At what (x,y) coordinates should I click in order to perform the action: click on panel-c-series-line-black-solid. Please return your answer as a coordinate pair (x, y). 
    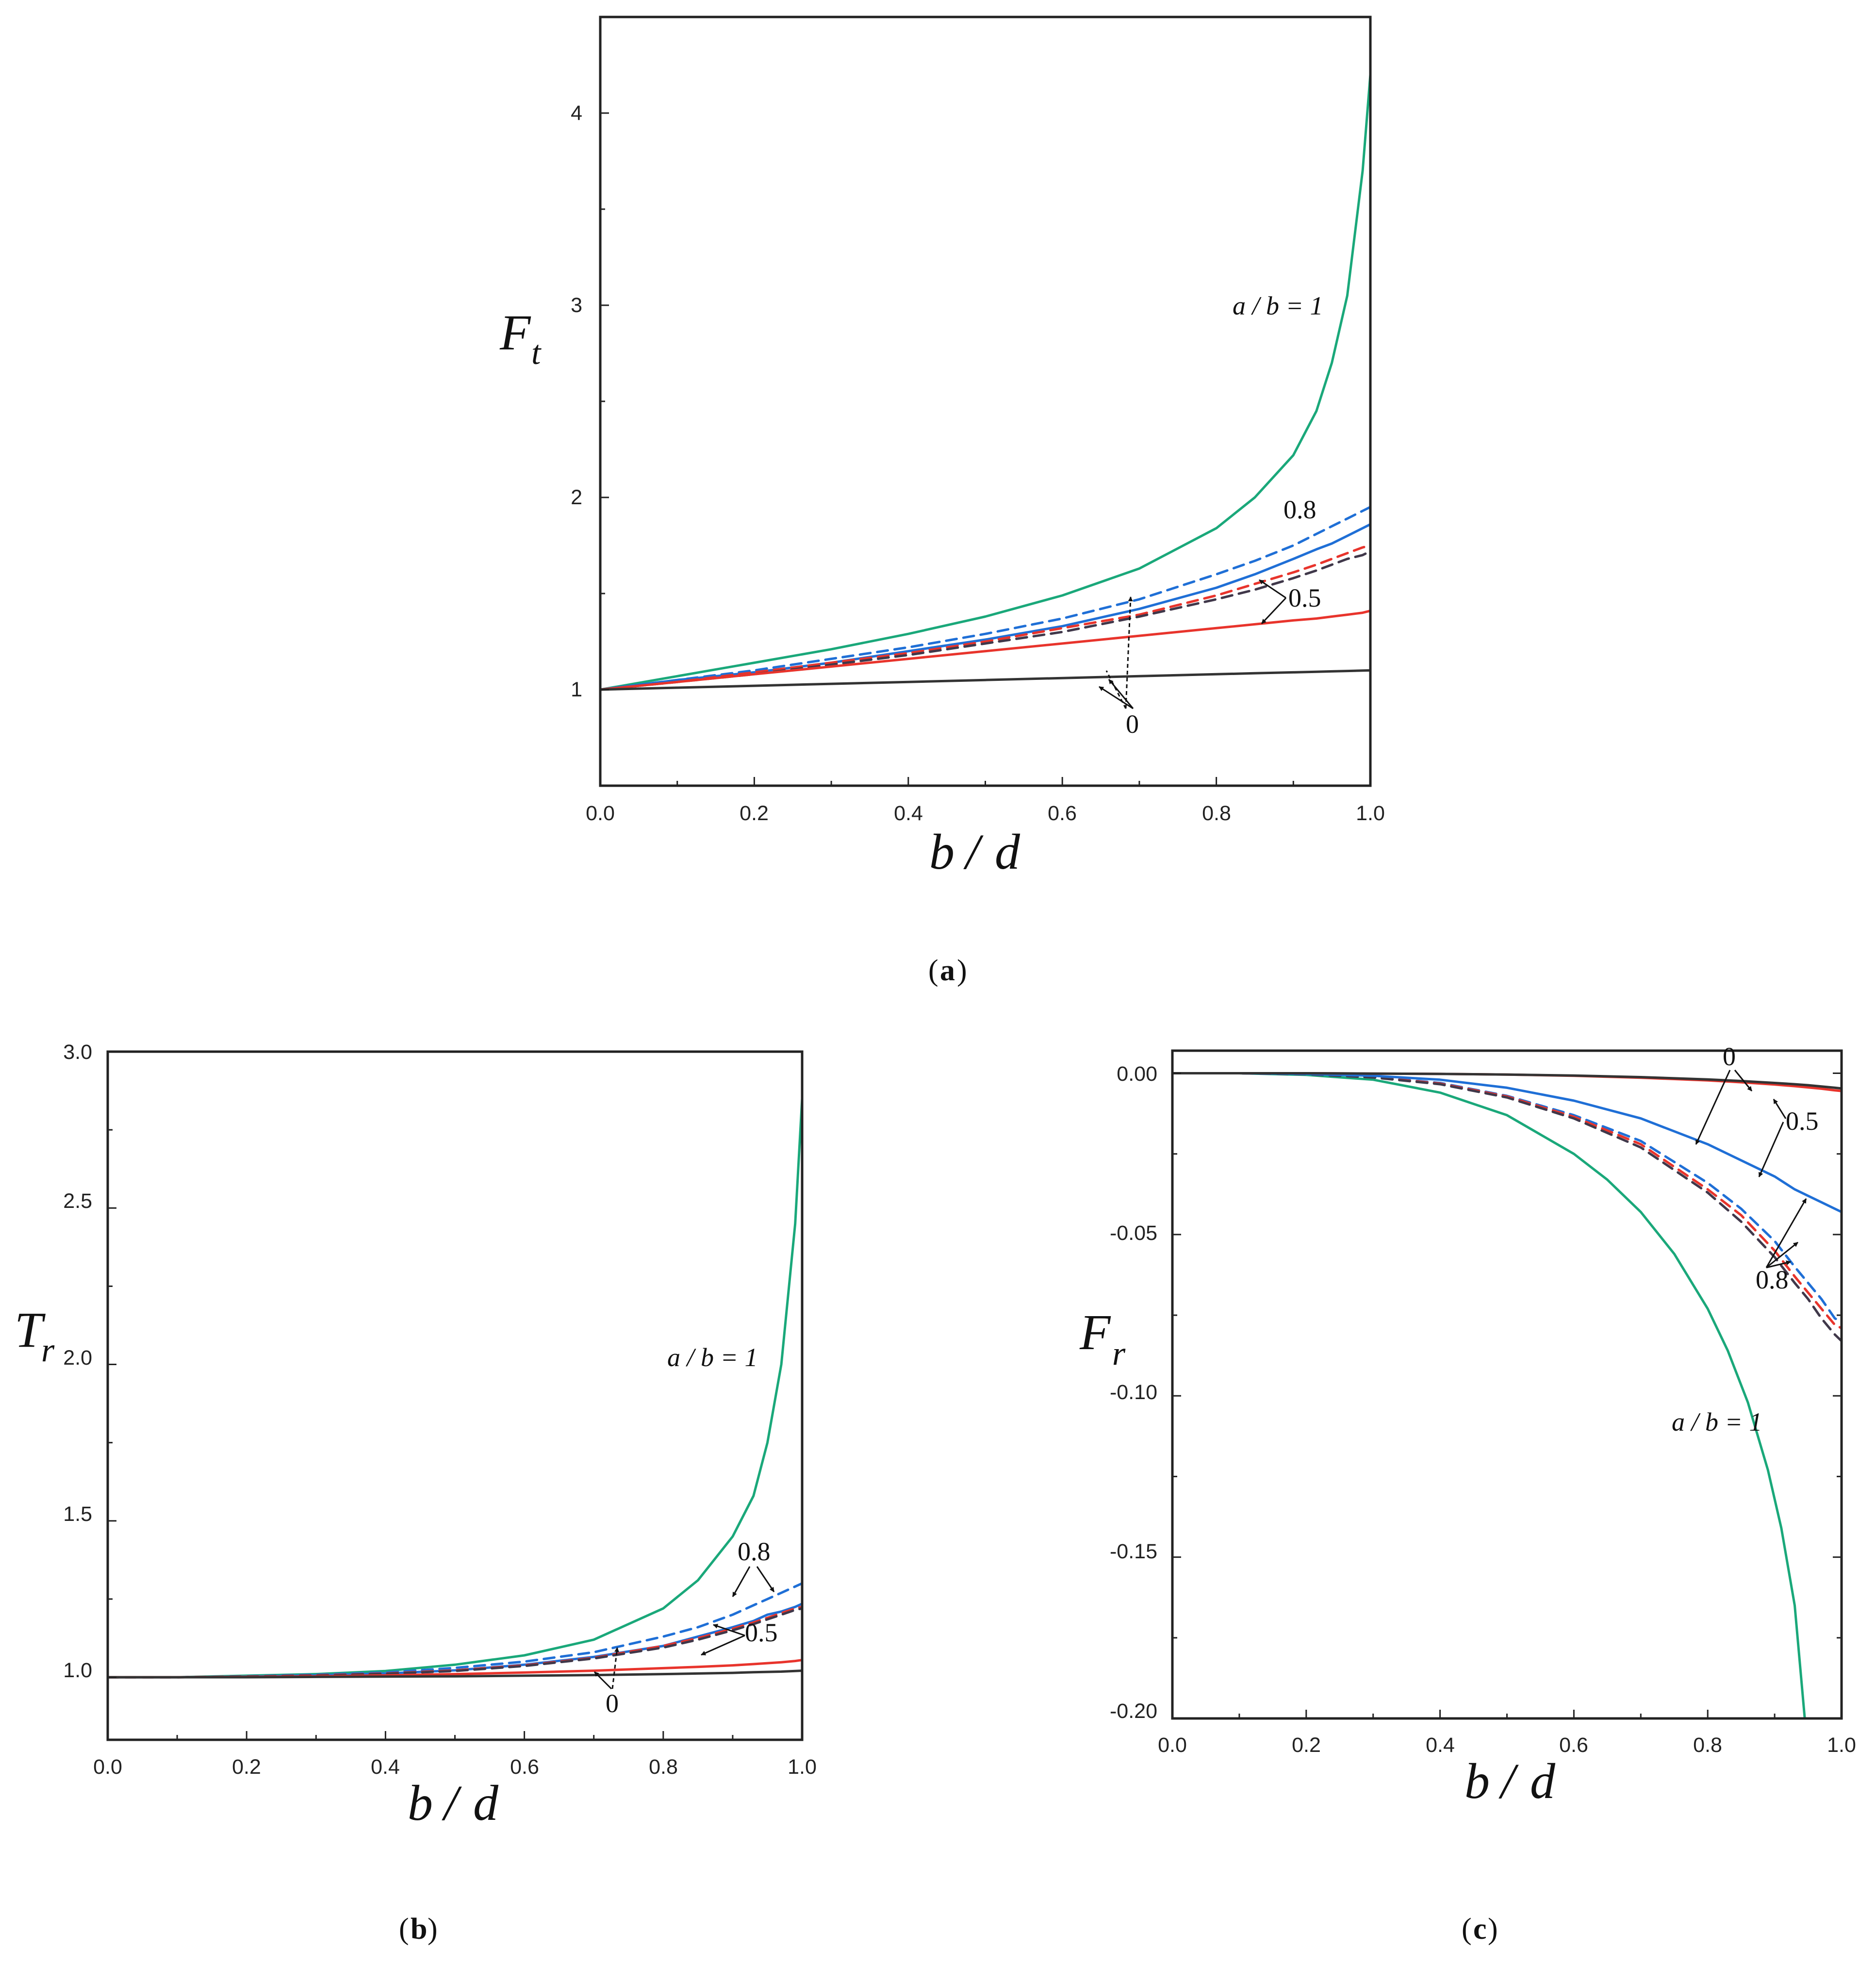
    Looking at the image, I should click on (1507, 1081).